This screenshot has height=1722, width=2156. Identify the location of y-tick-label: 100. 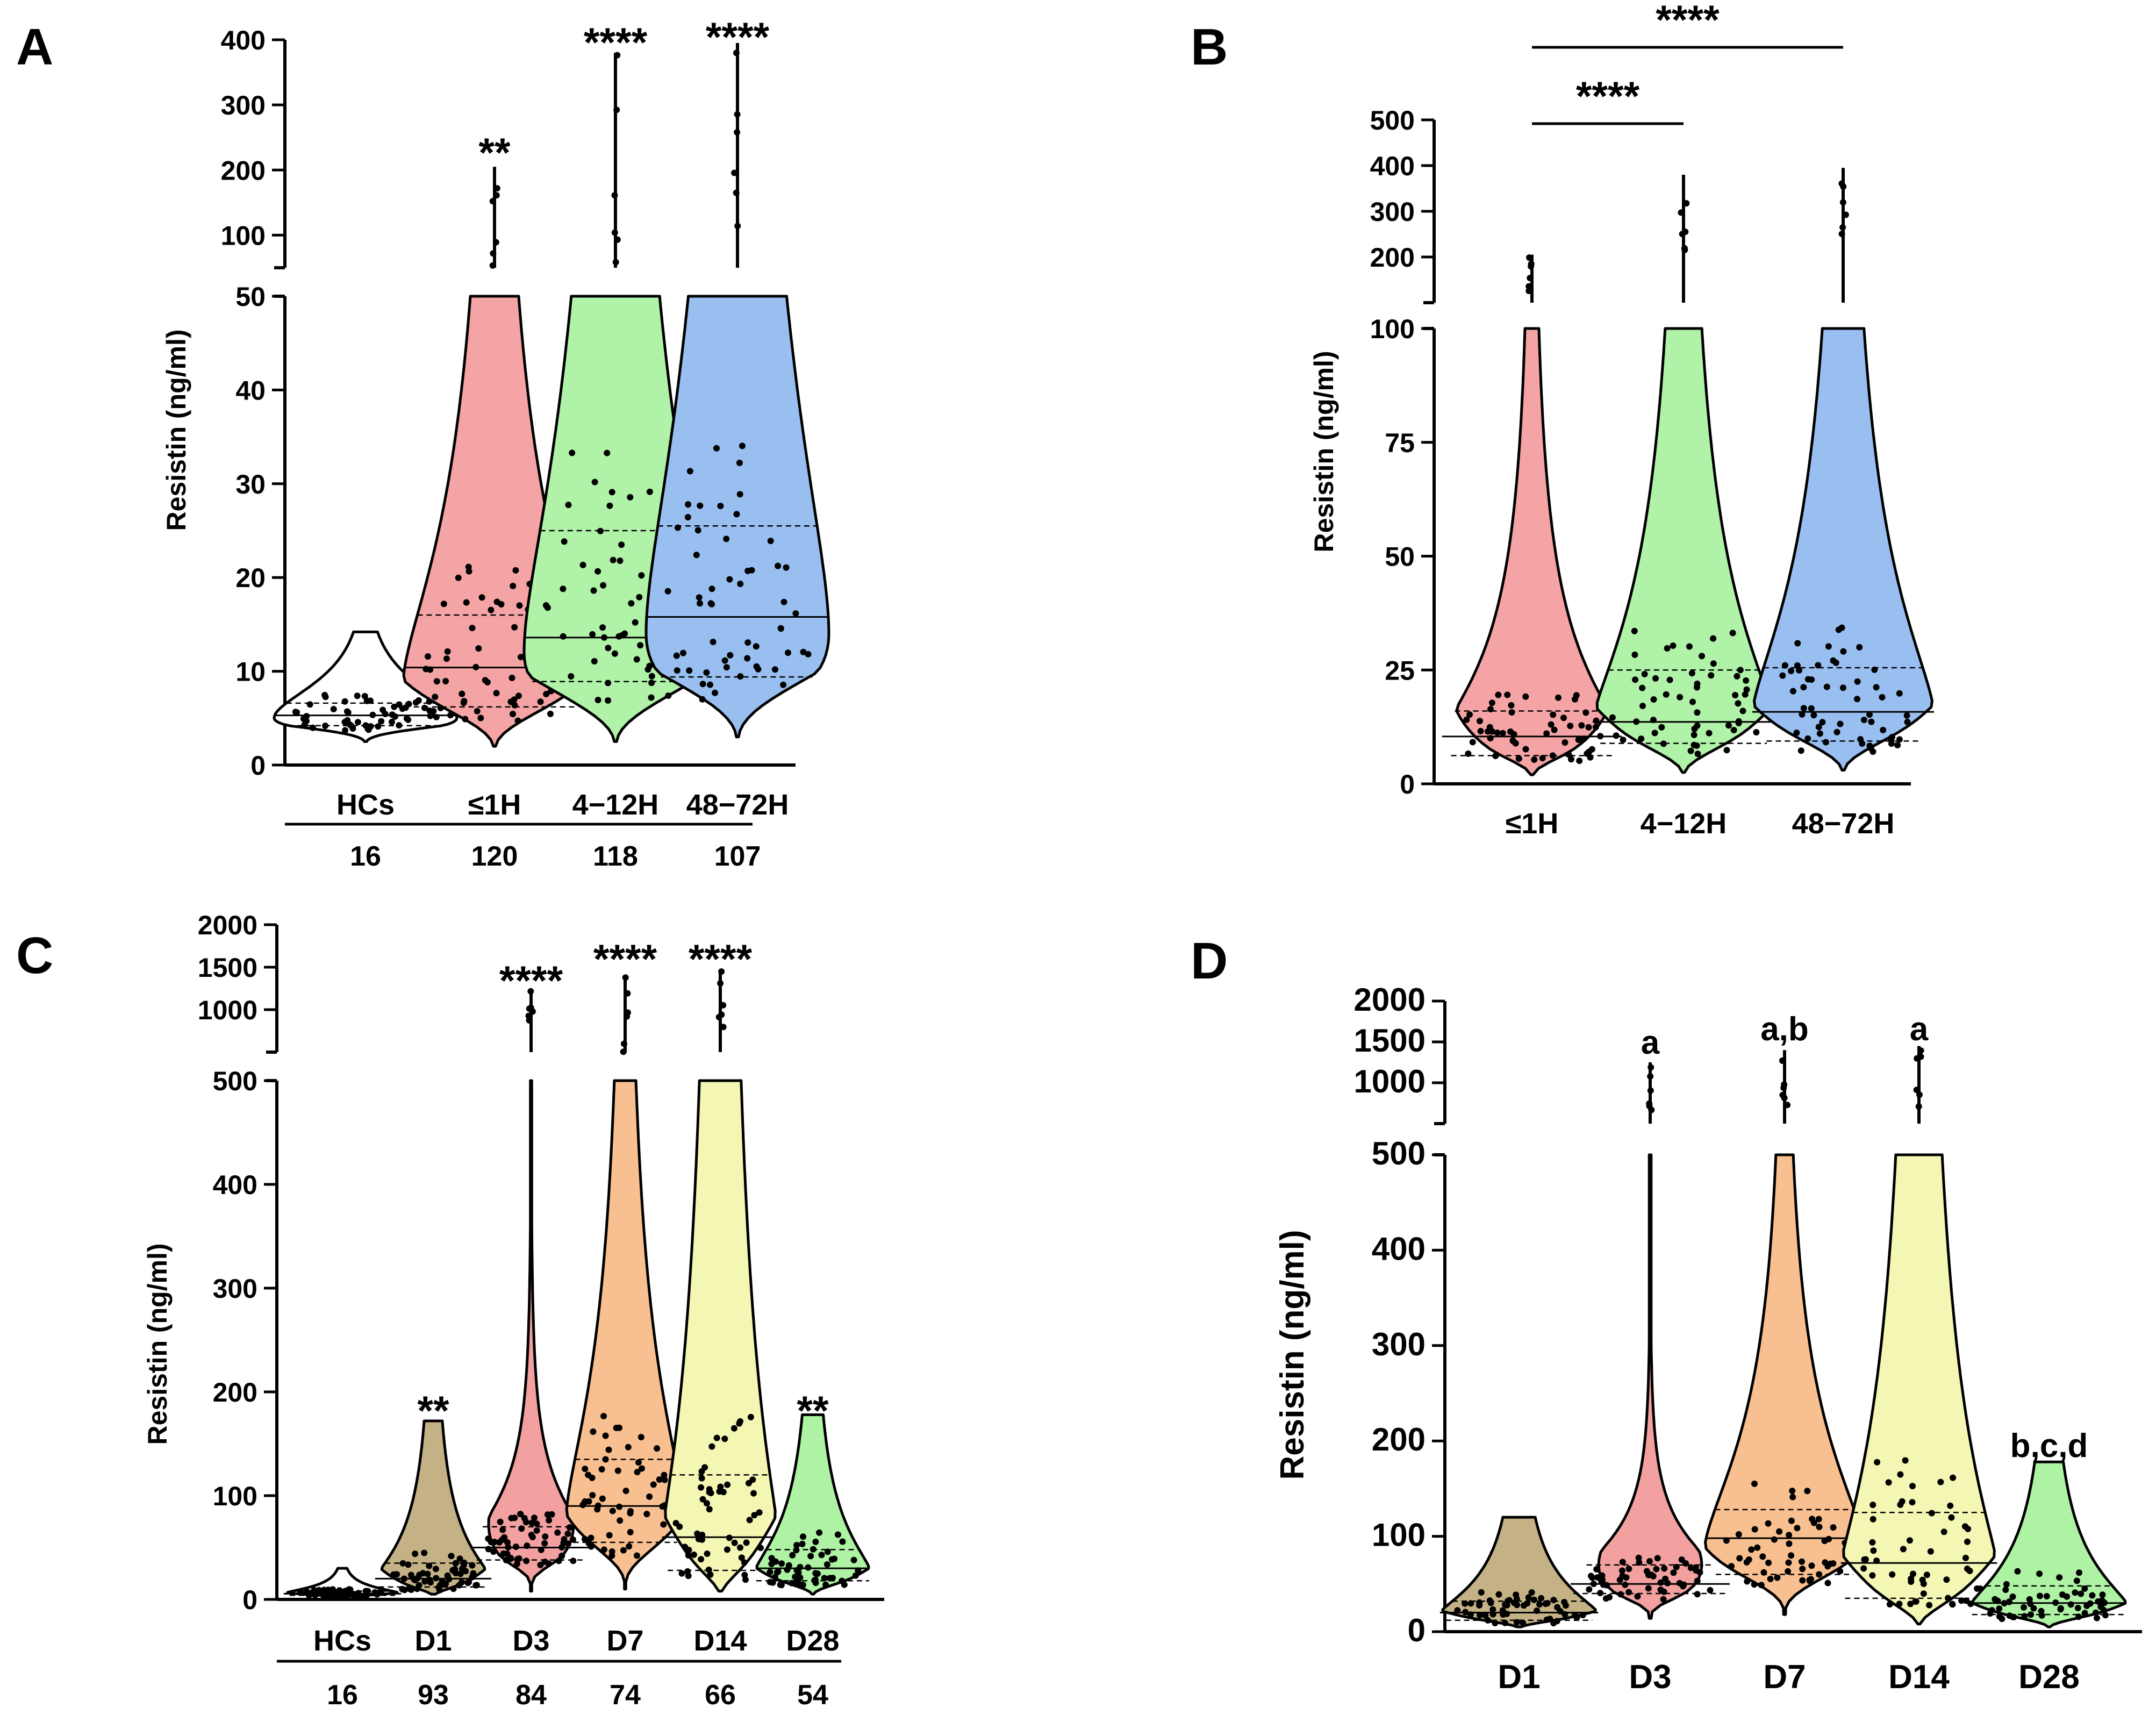
(243, 235).